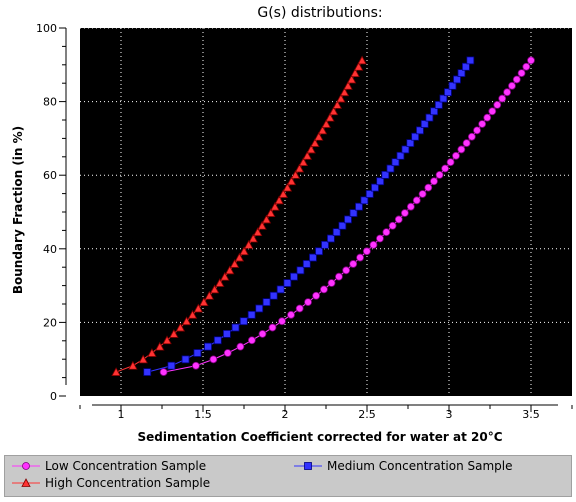 The width and height of the screenshot is (576, 502). Describe the element at coordinates (50, 322) in the screenshot. I see `y-tick-label: 20` at that location.